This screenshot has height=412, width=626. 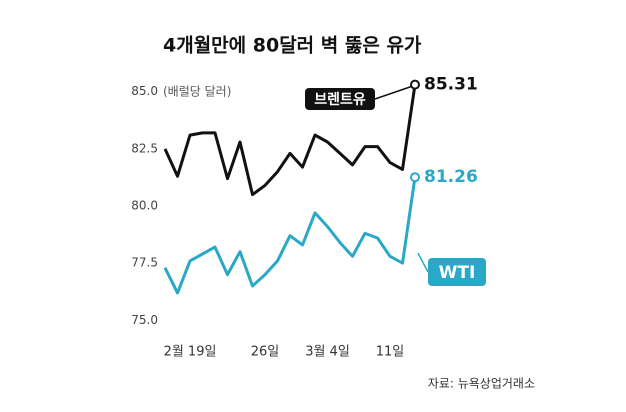 I want to click on chart-title: 4개월만에 80달러 벽 뚫은 유가, so click(x=292, y=46).